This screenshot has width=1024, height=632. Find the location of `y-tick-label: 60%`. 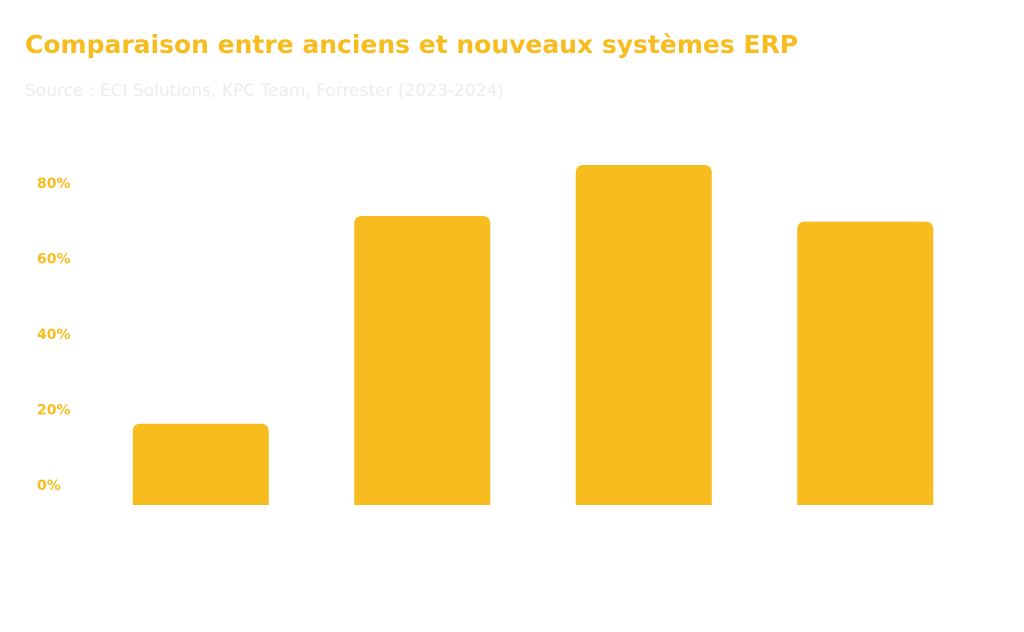

y-tick-label: 60% is located at coordinates (54, 259).